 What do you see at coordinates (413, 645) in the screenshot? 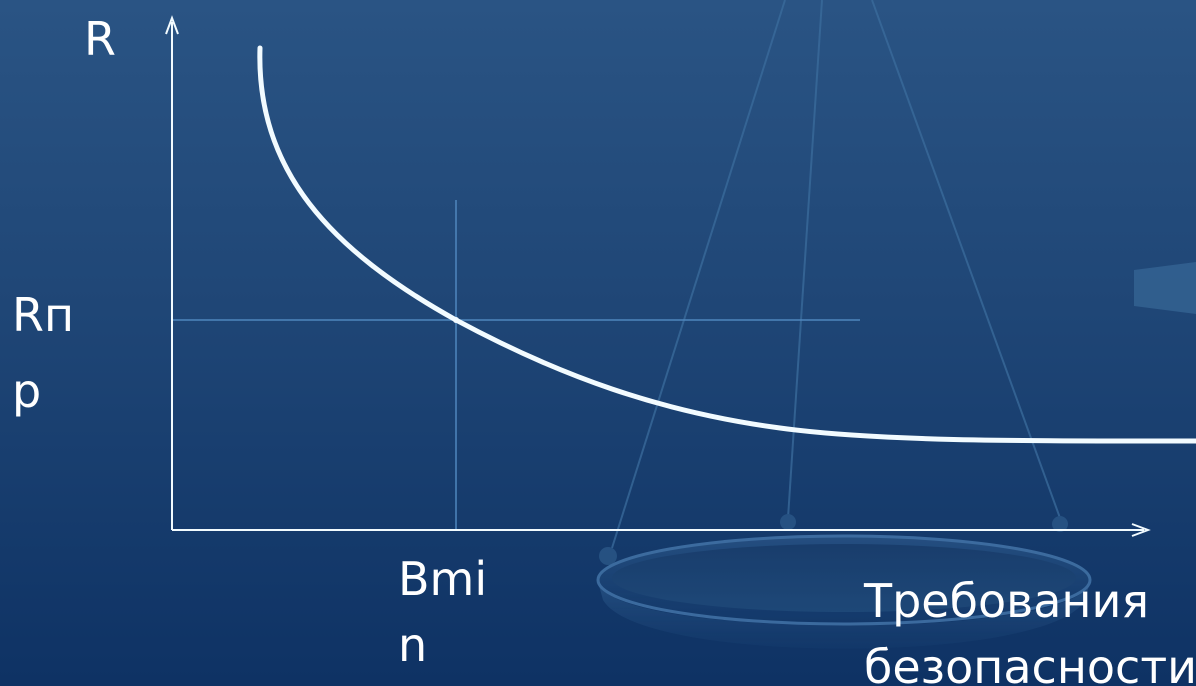
I see `x-marker-label-line2: n` at bounding box center [413, 645].